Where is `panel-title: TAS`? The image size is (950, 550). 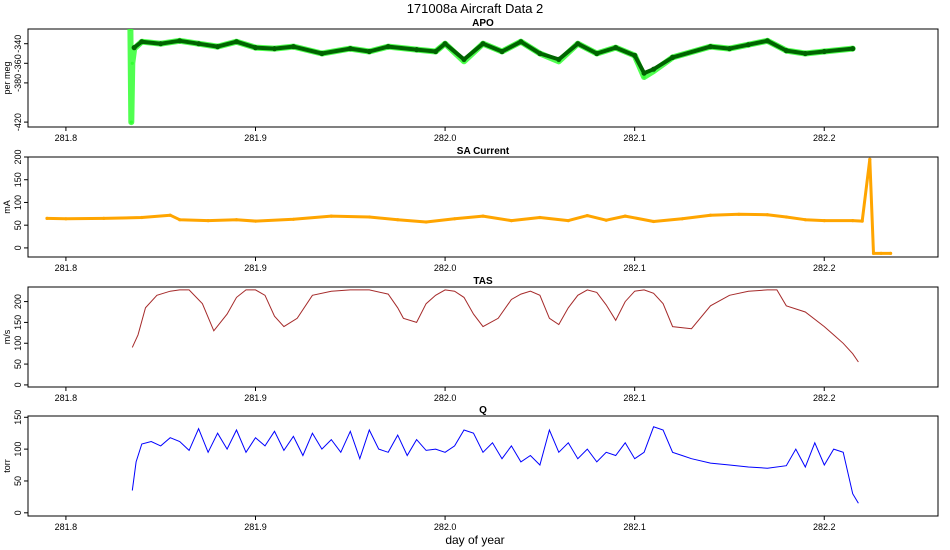 panel-title: TAS is located at coordinates (483, 281).